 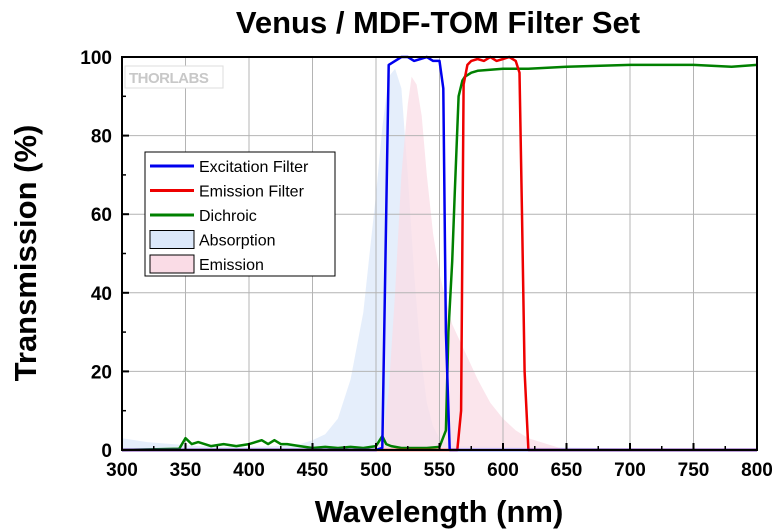 What do you see at coordinates (106, 451) in the screenshot?
I see `y-tick-label: 0` at bounding box center [106, 451].